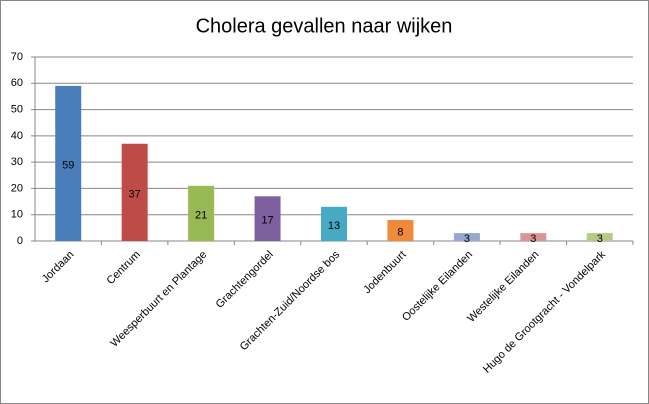 This screenshot has width=649, height=404. Describe the element at coordinates (17, 83) in the screenshot. I see `y-tick-label: 60` at that location.